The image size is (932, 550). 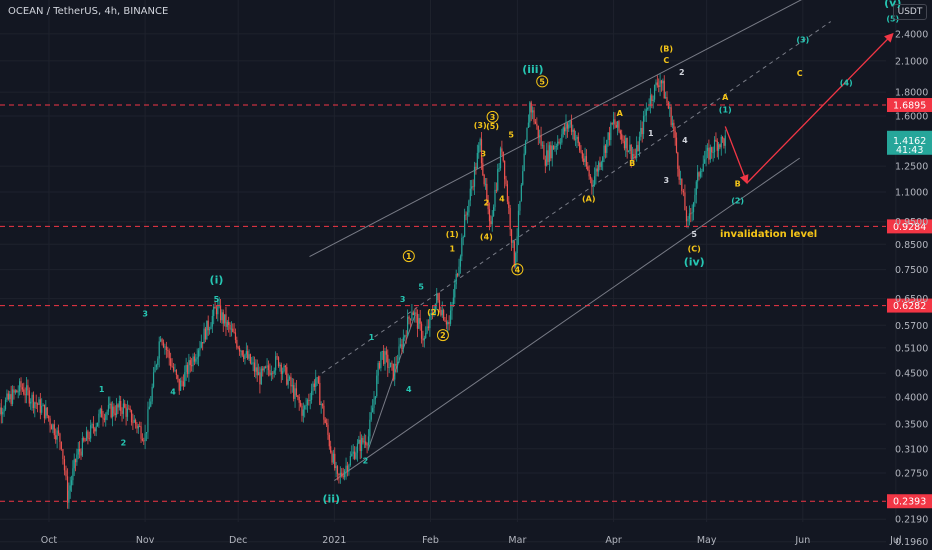 What do you see at coordinates (910, 12) in the screenshot?
I see `currency-button: USDT` at bounding box center [910, 12].